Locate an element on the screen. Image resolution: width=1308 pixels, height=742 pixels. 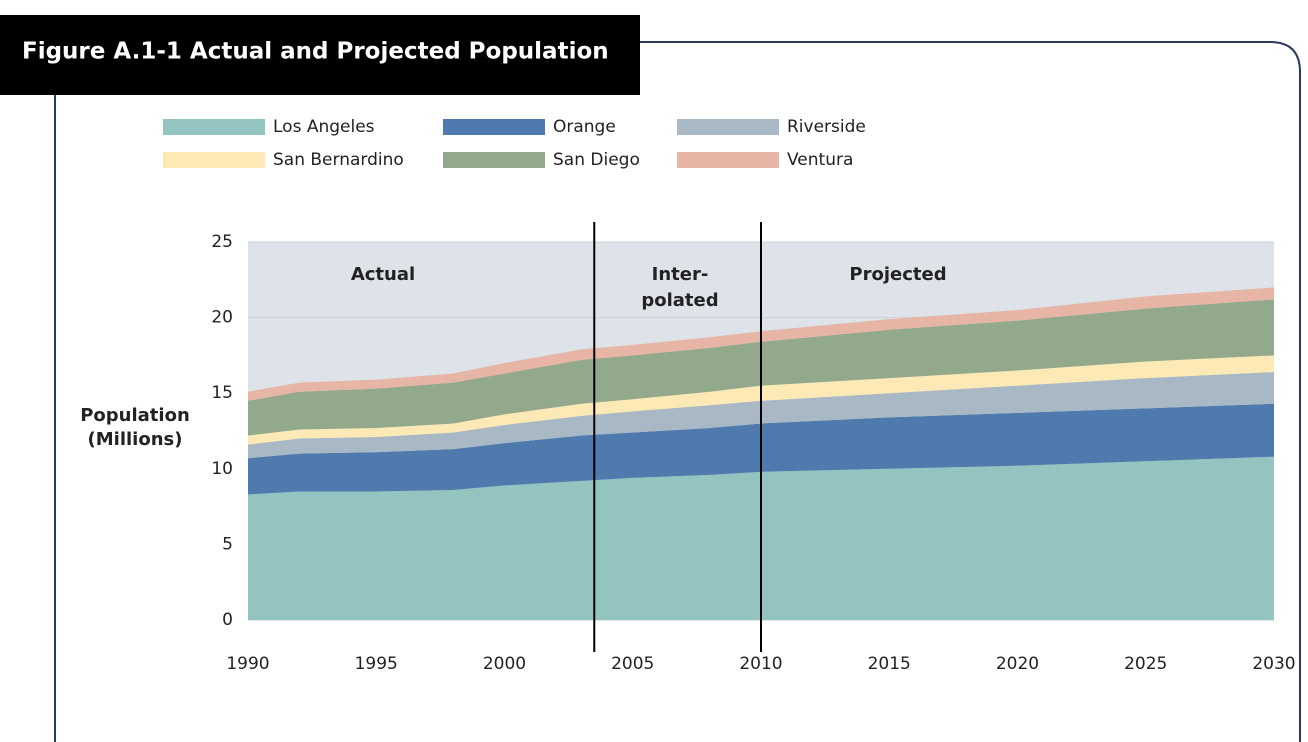
title-box is located at coordinates (320, 55).